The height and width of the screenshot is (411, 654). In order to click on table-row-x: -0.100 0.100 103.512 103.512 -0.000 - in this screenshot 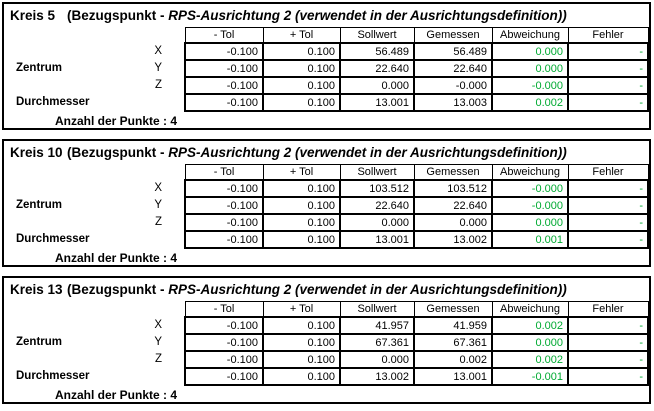, I will do `click(416, 188)`.